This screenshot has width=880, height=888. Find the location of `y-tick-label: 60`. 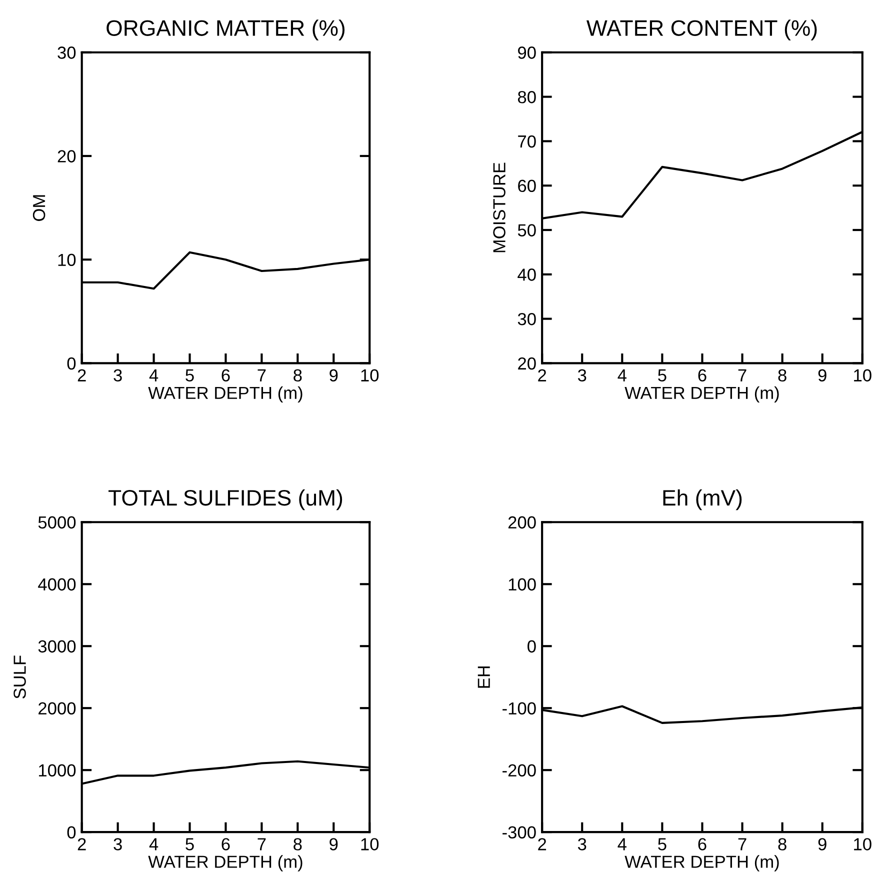

y-tick-label: 60 is located at coordinates (527, 186).